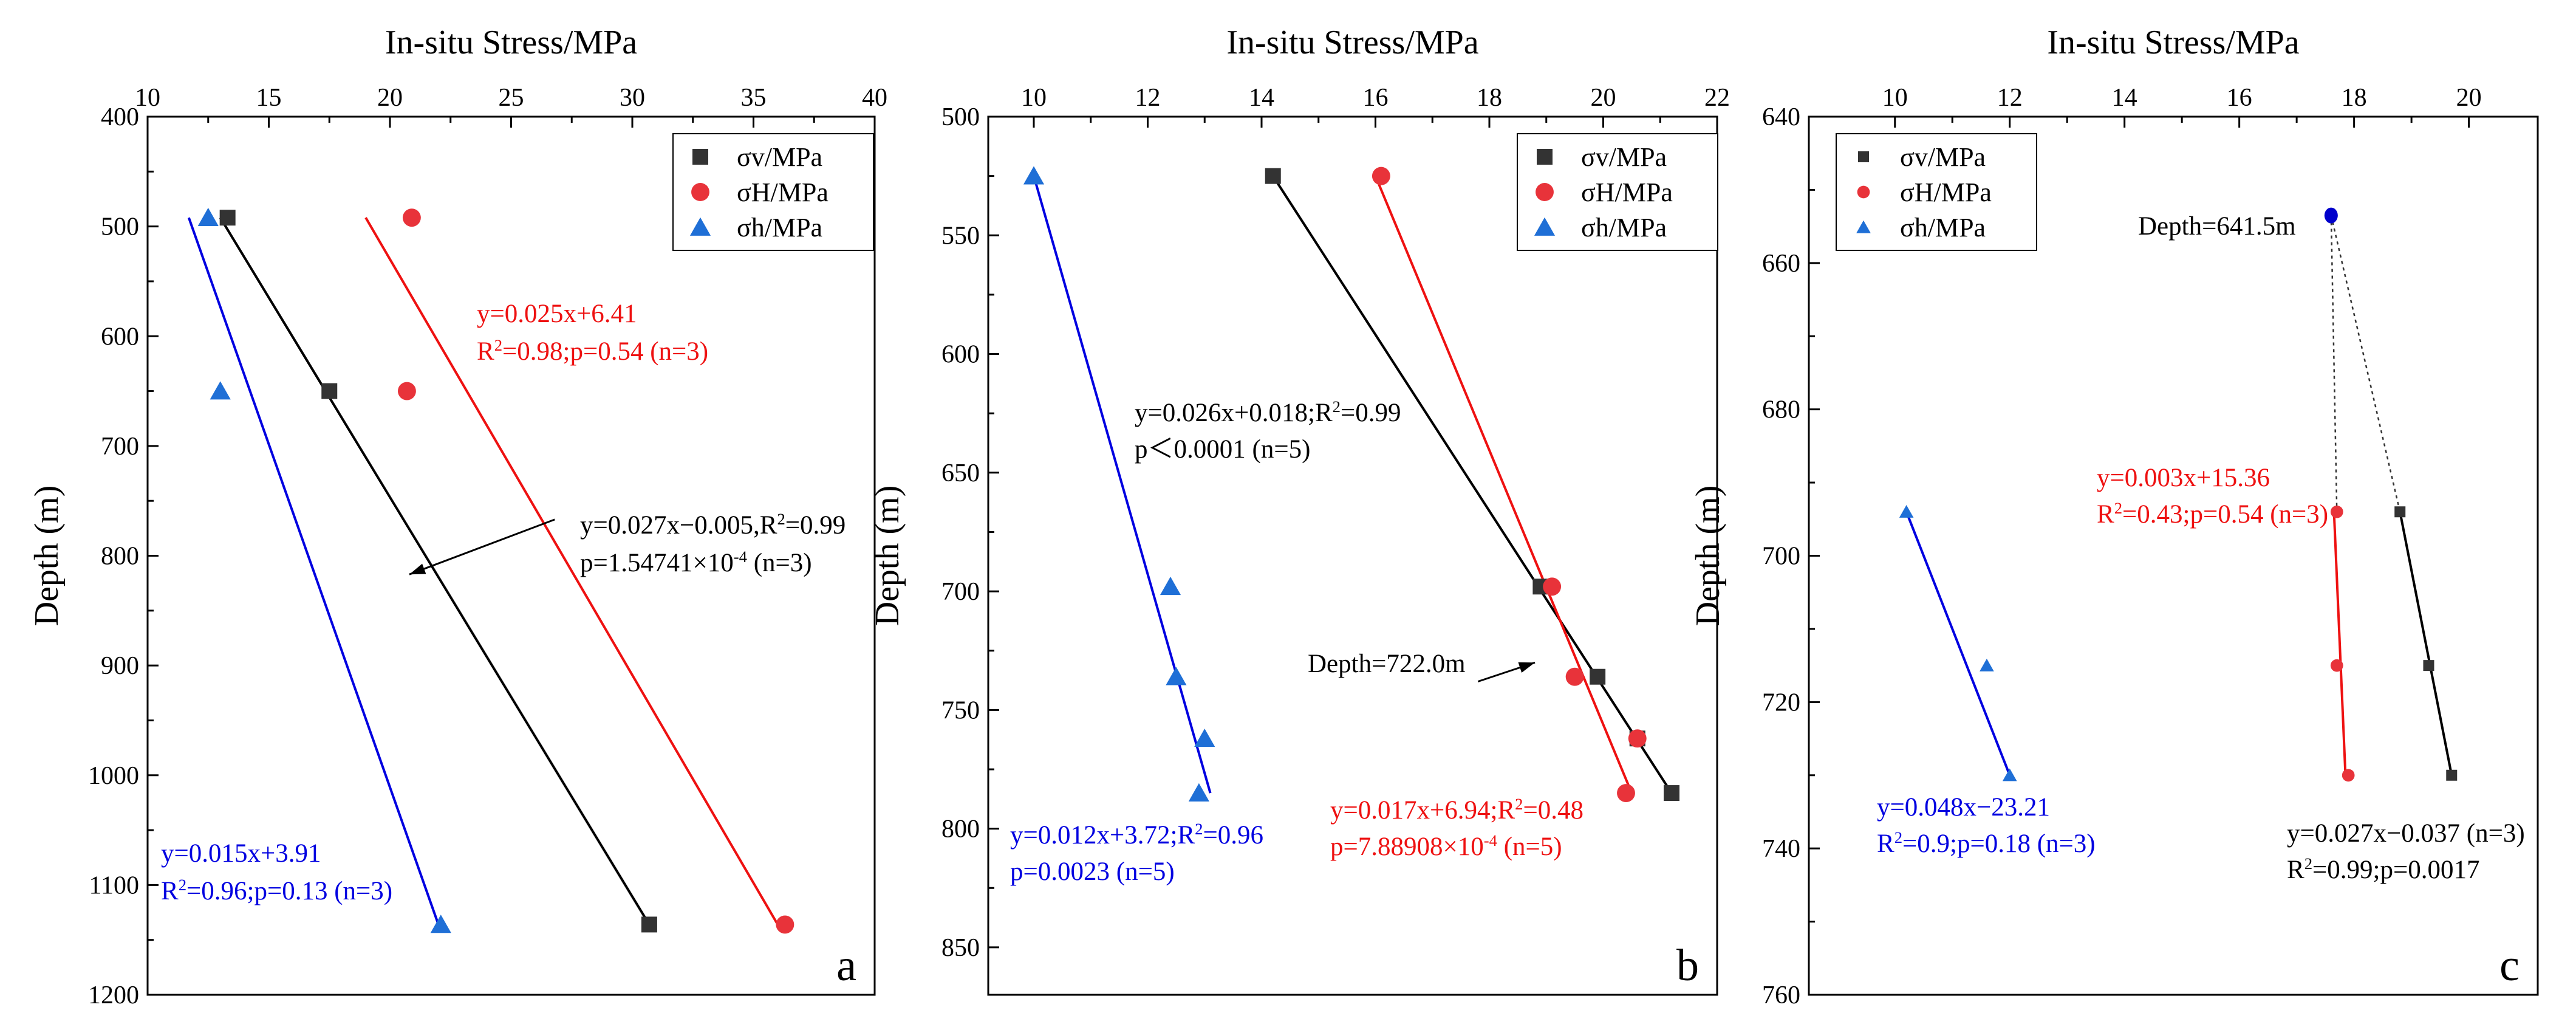  Describe the element at coordinates (1234, 413) in the screenshot. I see `text-run: y=0.026x+0.018;R` at that location.